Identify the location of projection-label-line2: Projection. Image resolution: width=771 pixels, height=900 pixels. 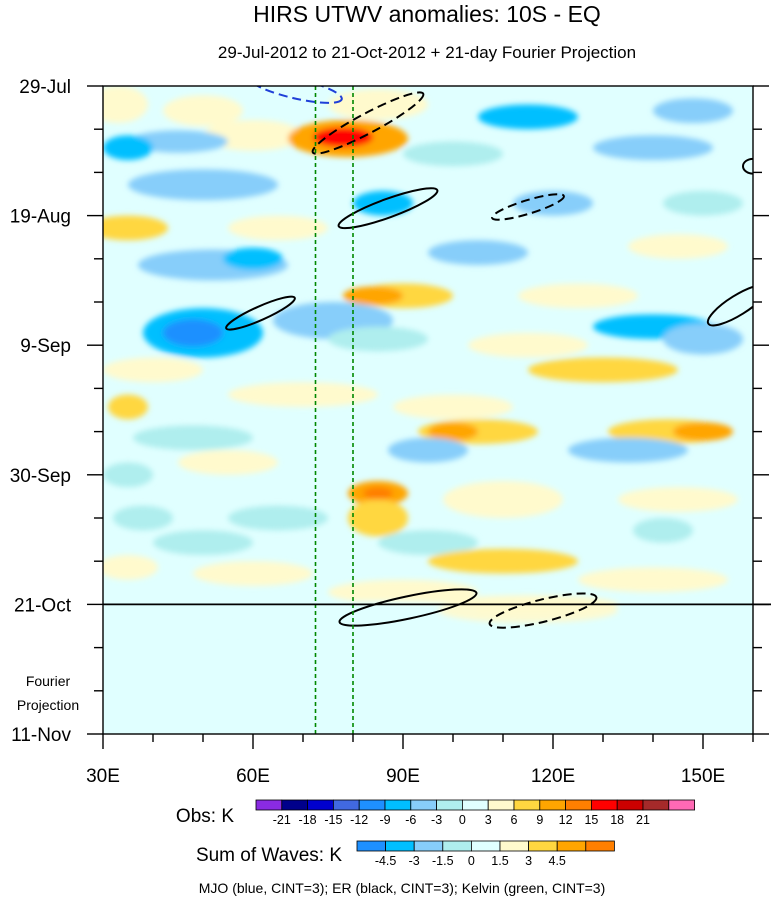
(48, 705).